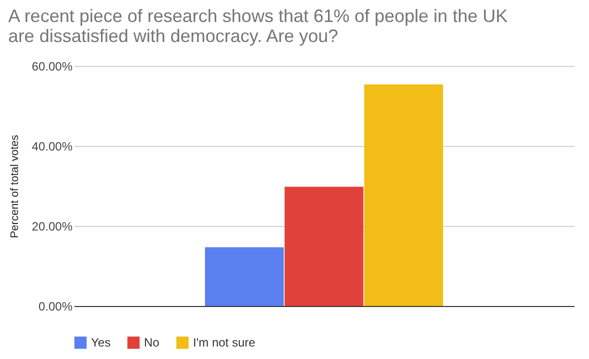 The height and width of the screenshot is (359, 589). What do you see at coordinates (152, 343) in the screenshot?
I see `legend-label: No` at bounding box center [152, 343].